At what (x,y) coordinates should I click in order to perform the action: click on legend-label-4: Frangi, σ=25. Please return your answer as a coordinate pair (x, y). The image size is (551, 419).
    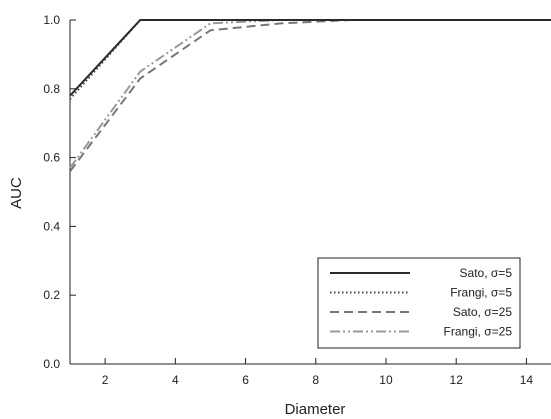
    Looking at the image, I should click on (478, 332).